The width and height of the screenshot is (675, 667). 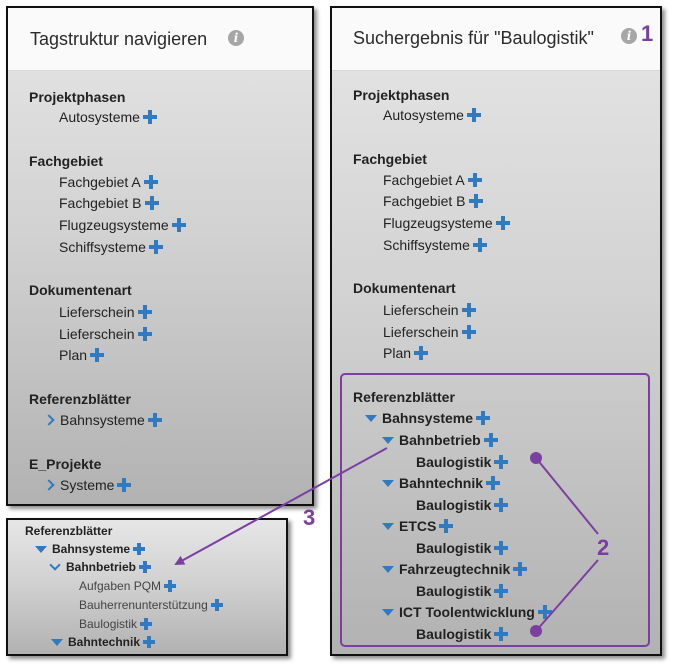 What do you see at coordinates (128, 586) in the screenshot?
I see `tree-leaf: Aufgaben PQM` at bounding box center [128, 586].